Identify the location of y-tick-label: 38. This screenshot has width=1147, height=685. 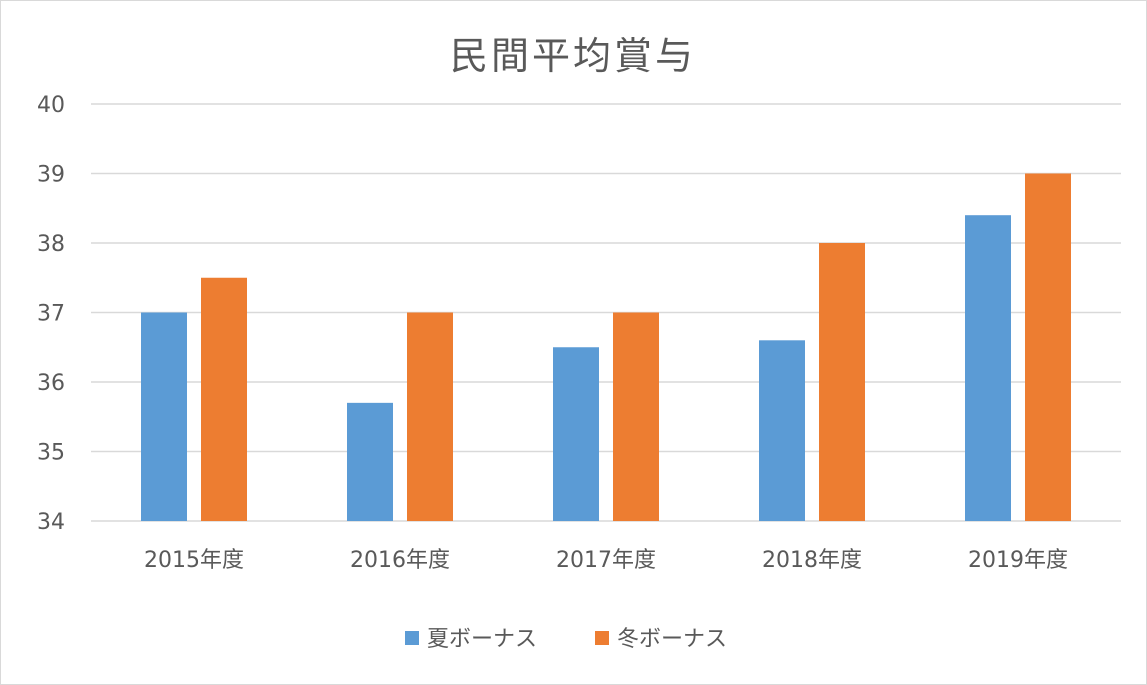
(51, 244).